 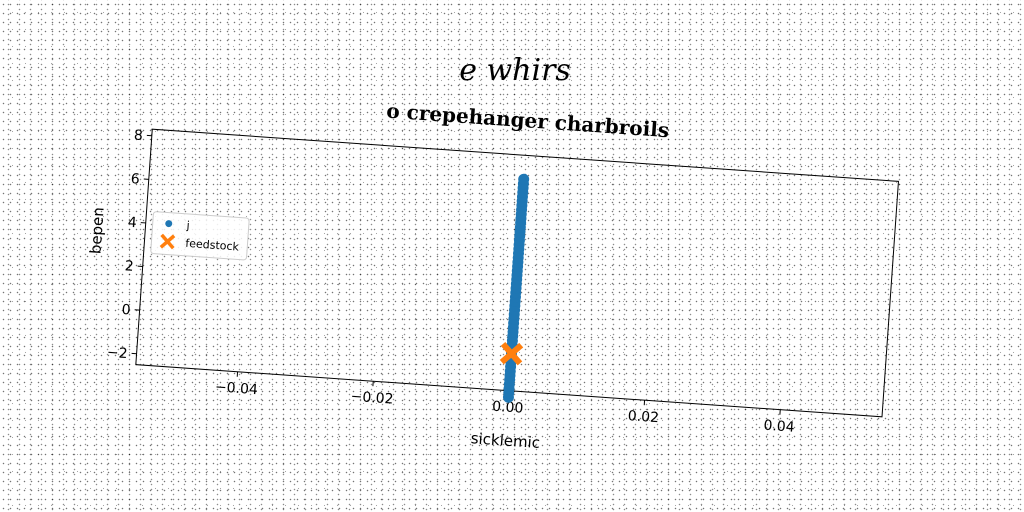 What do you see at coordinates (372, 398) in the screenshot?
I see `x-tick-label: −0.02` at bounding box center [372, 398].